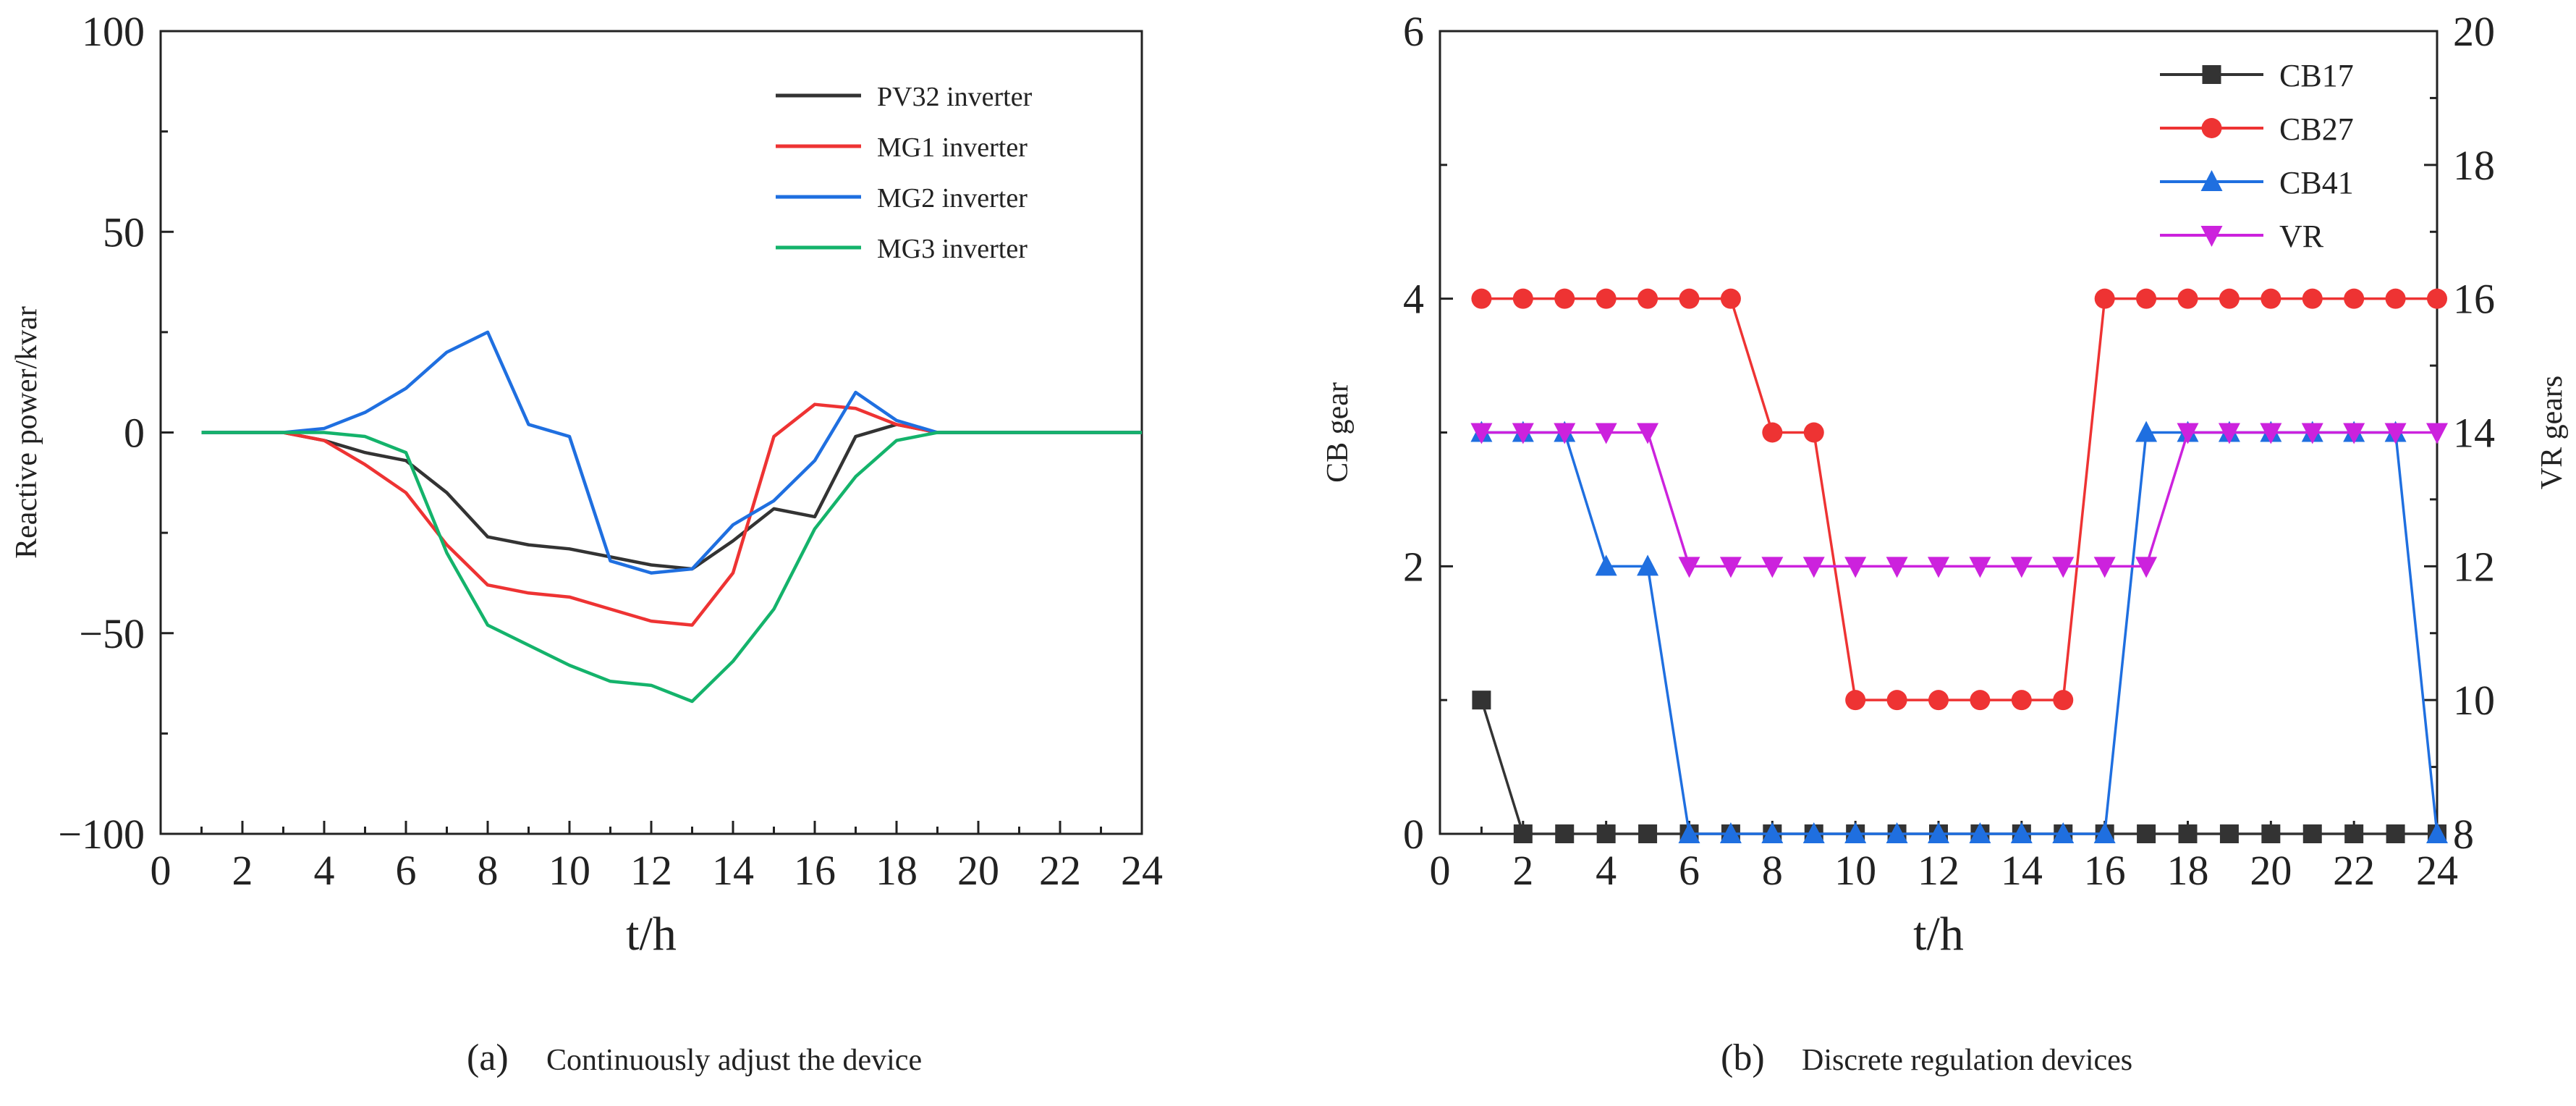  What do you see at coordinates (733, 870) in the screenshot?
I see `chart-a-x-tick-label: 14` at bounding box center [733, 870].